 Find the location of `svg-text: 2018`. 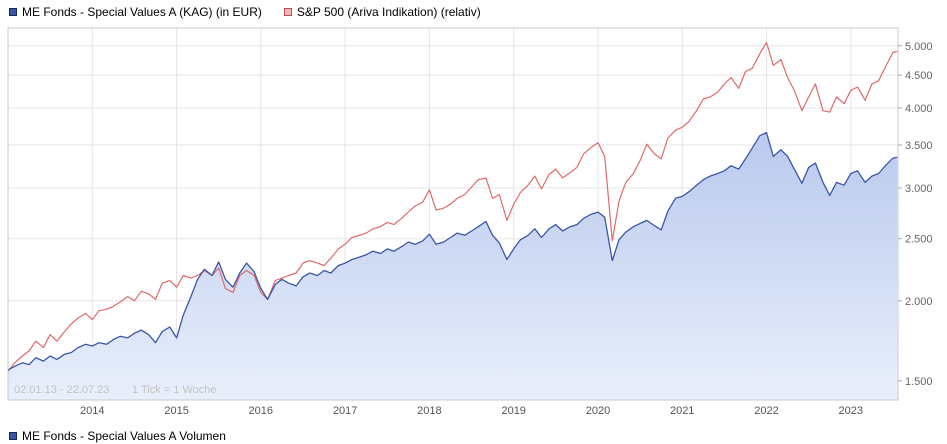

svg-text: 2018 is located at coordinates (429, 411).